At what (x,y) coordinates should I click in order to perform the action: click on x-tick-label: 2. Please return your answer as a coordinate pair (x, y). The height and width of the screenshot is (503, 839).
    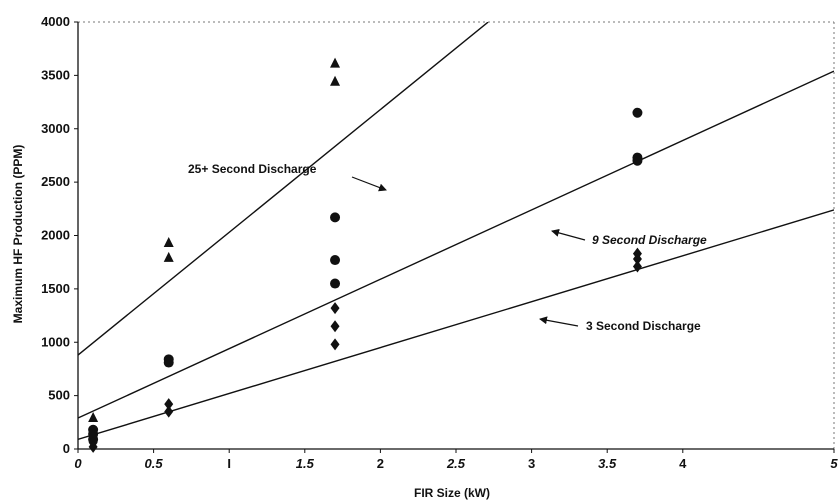
    Looking at the image, I should click on (380, 463).